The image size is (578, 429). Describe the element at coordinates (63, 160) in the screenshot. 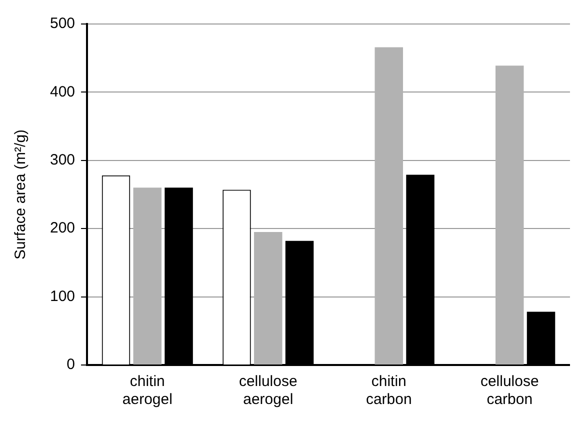

I see `y-tick-label: 300` at that location.